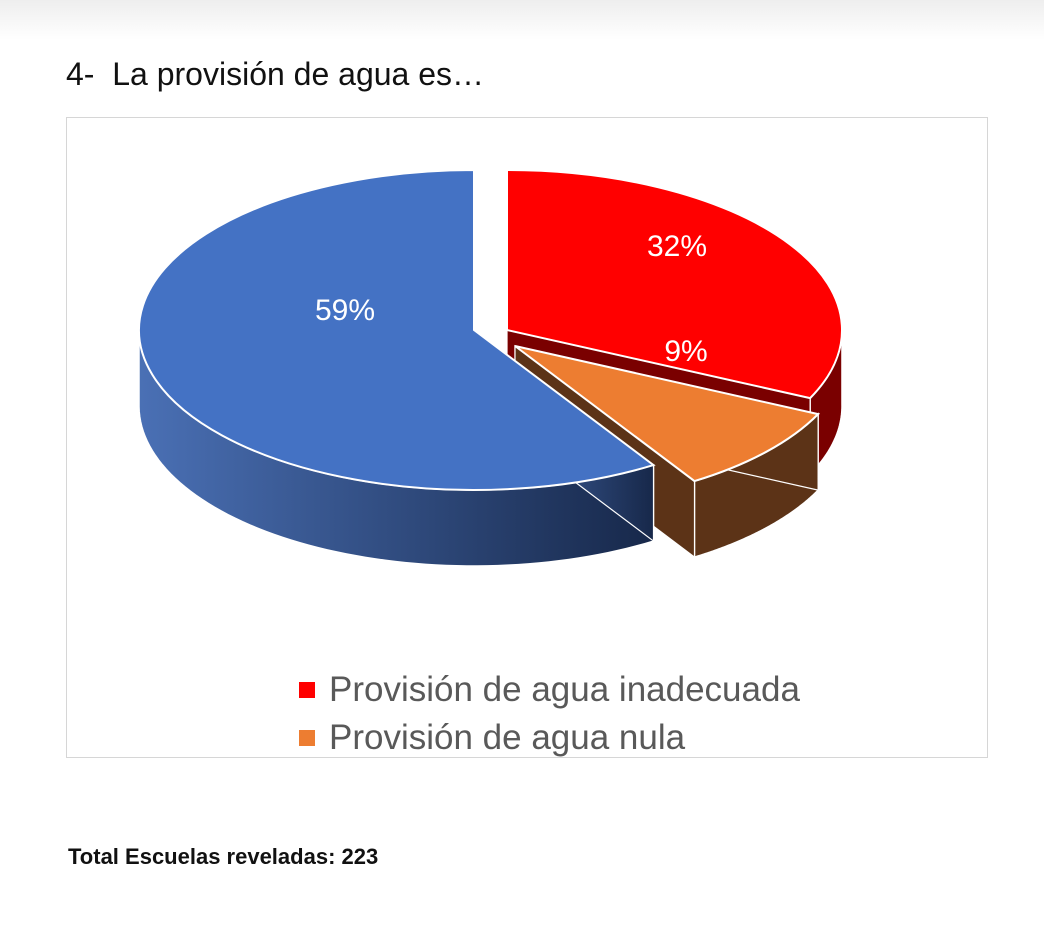 This screenshot has width=1044, height=932. I want to click on data-label-9: 9%, so click(685, 351).